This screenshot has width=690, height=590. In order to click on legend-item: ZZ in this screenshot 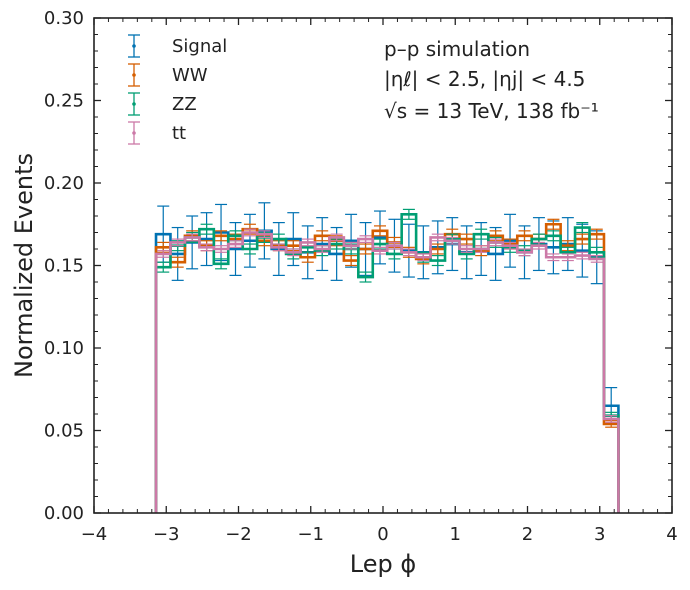, I will do `click(162, 104)`.